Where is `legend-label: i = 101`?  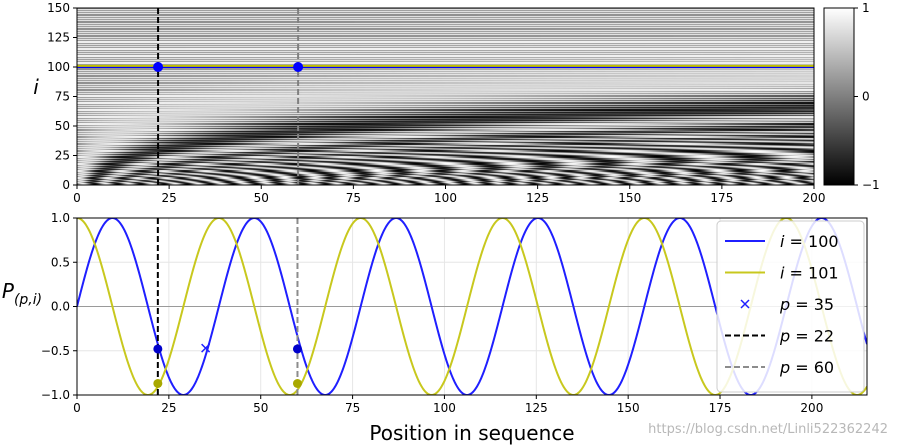
legend-label: i = 101 is located at coordinates (809, 273).